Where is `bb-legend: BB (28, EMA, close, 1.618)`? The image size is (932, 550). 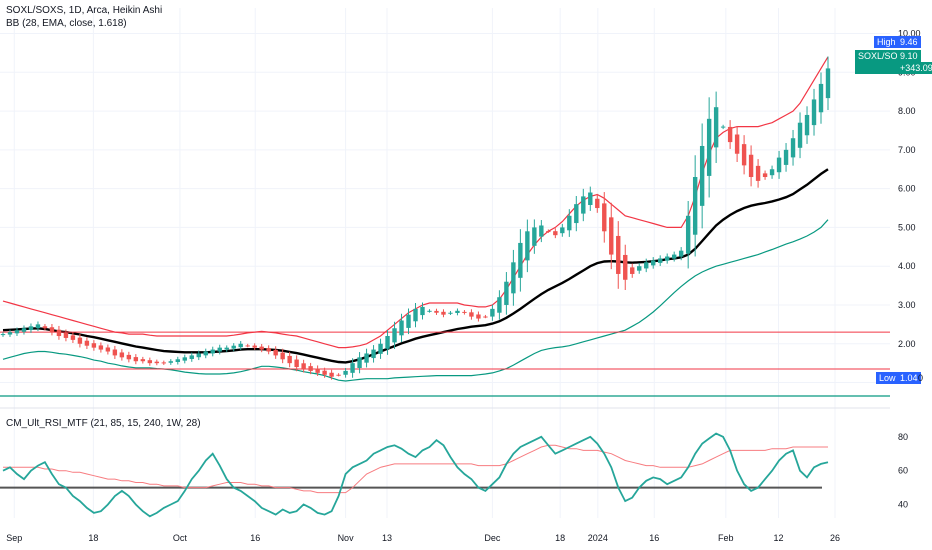 bb-legend: BB (28, EMA, close, 1.618) is located at coordinates (66, 23).